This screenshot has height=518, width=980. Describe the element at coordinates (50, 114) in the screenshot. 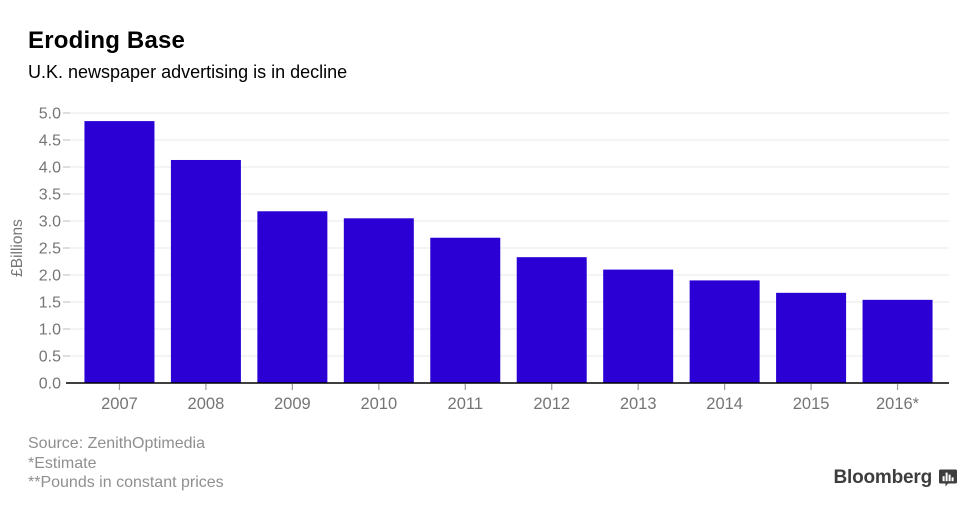

I see `y-tick-label: 5.0` at that location.